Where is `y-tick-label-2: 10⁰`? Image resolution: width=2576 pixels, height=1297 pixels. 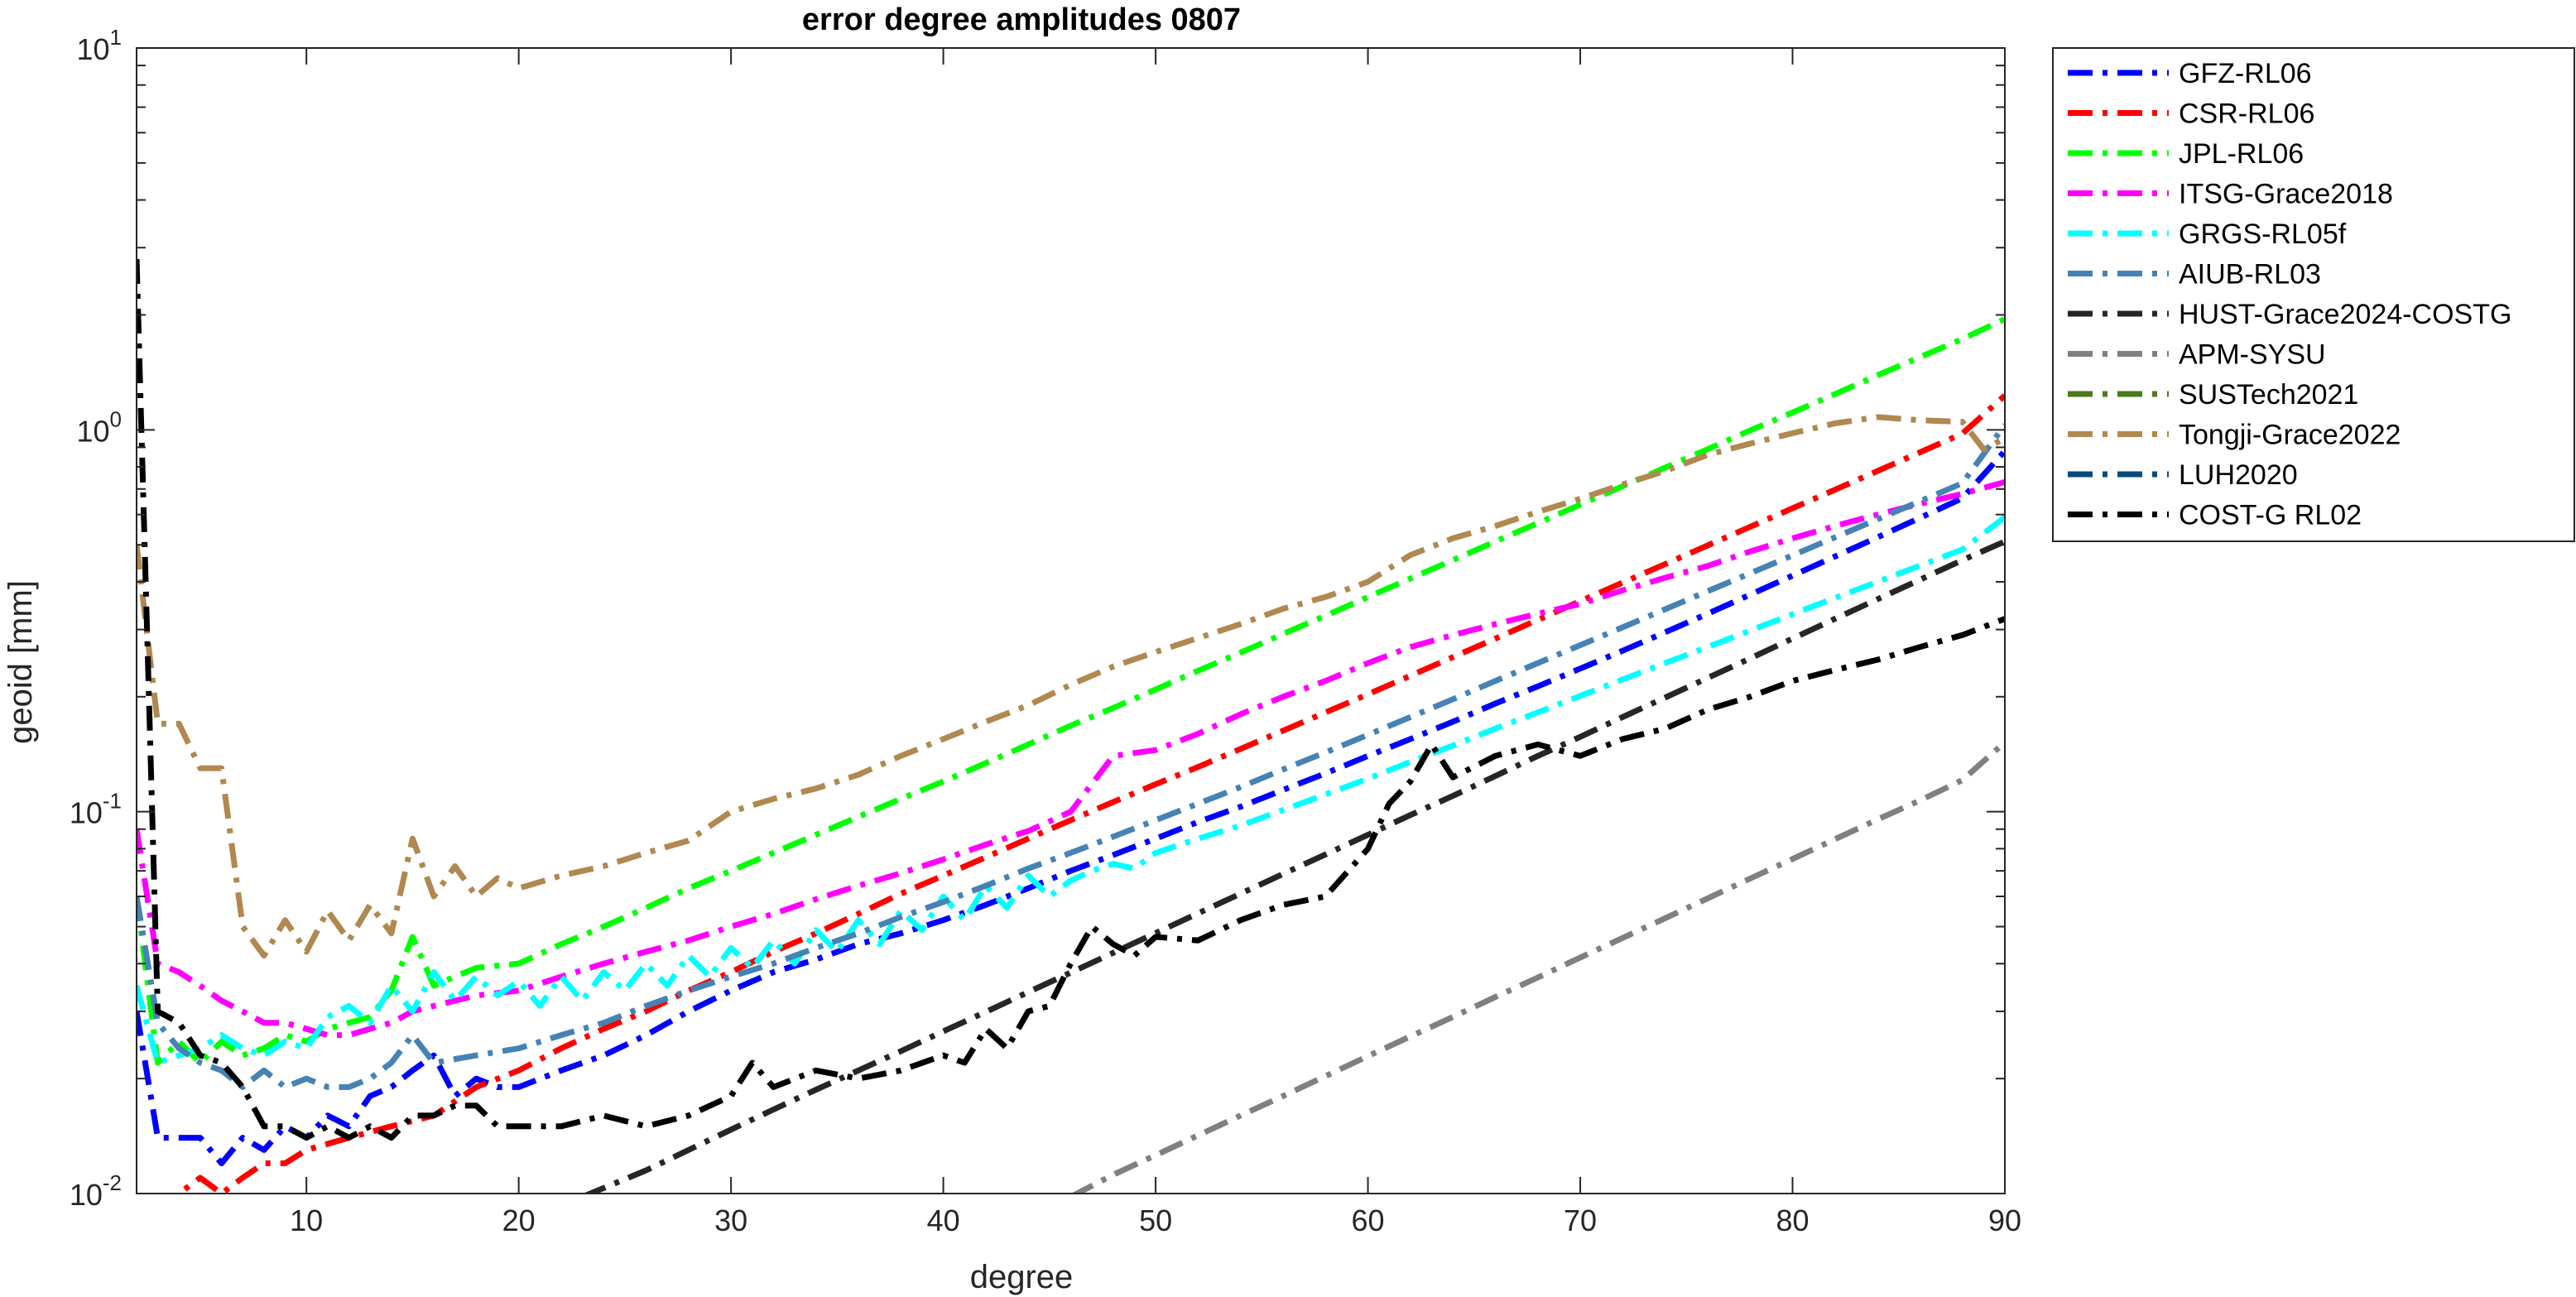
y-tick-label-2: 10⁰ is located at coordinates (99, 427).